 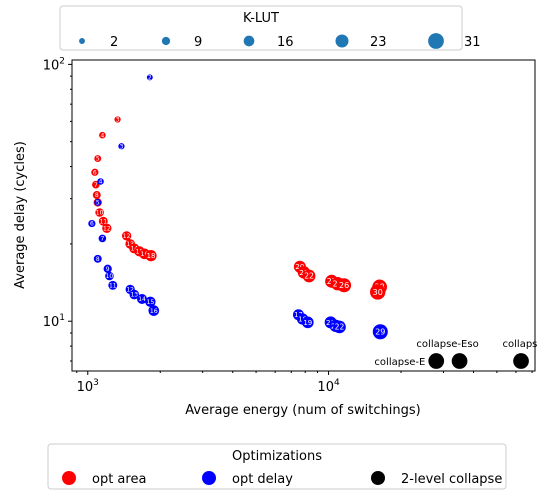 What do you see at coordinates (298, 315) in the screenshot?
I see `point-label: 17` at bounding box center [298, 315].